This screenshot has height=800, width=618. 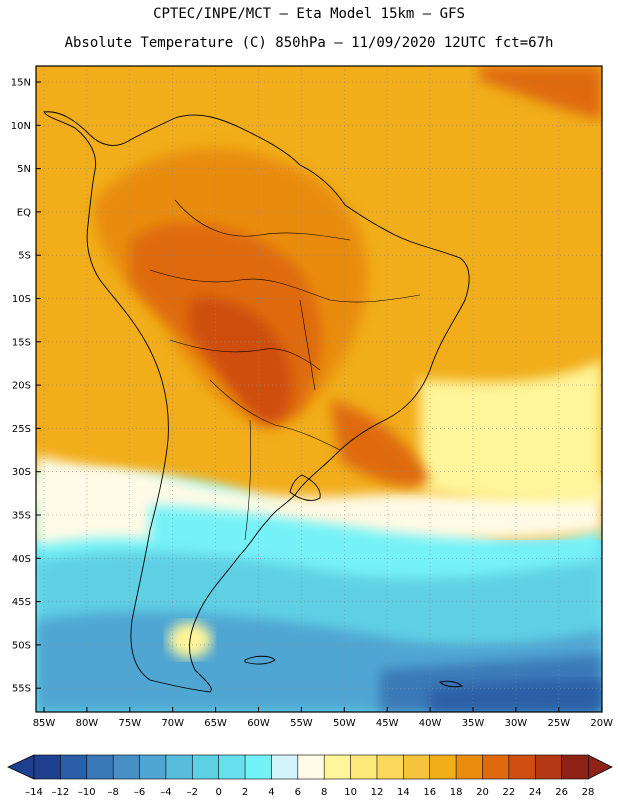 I want to click on colorbar-label: –14, so click(x=34, y=792).